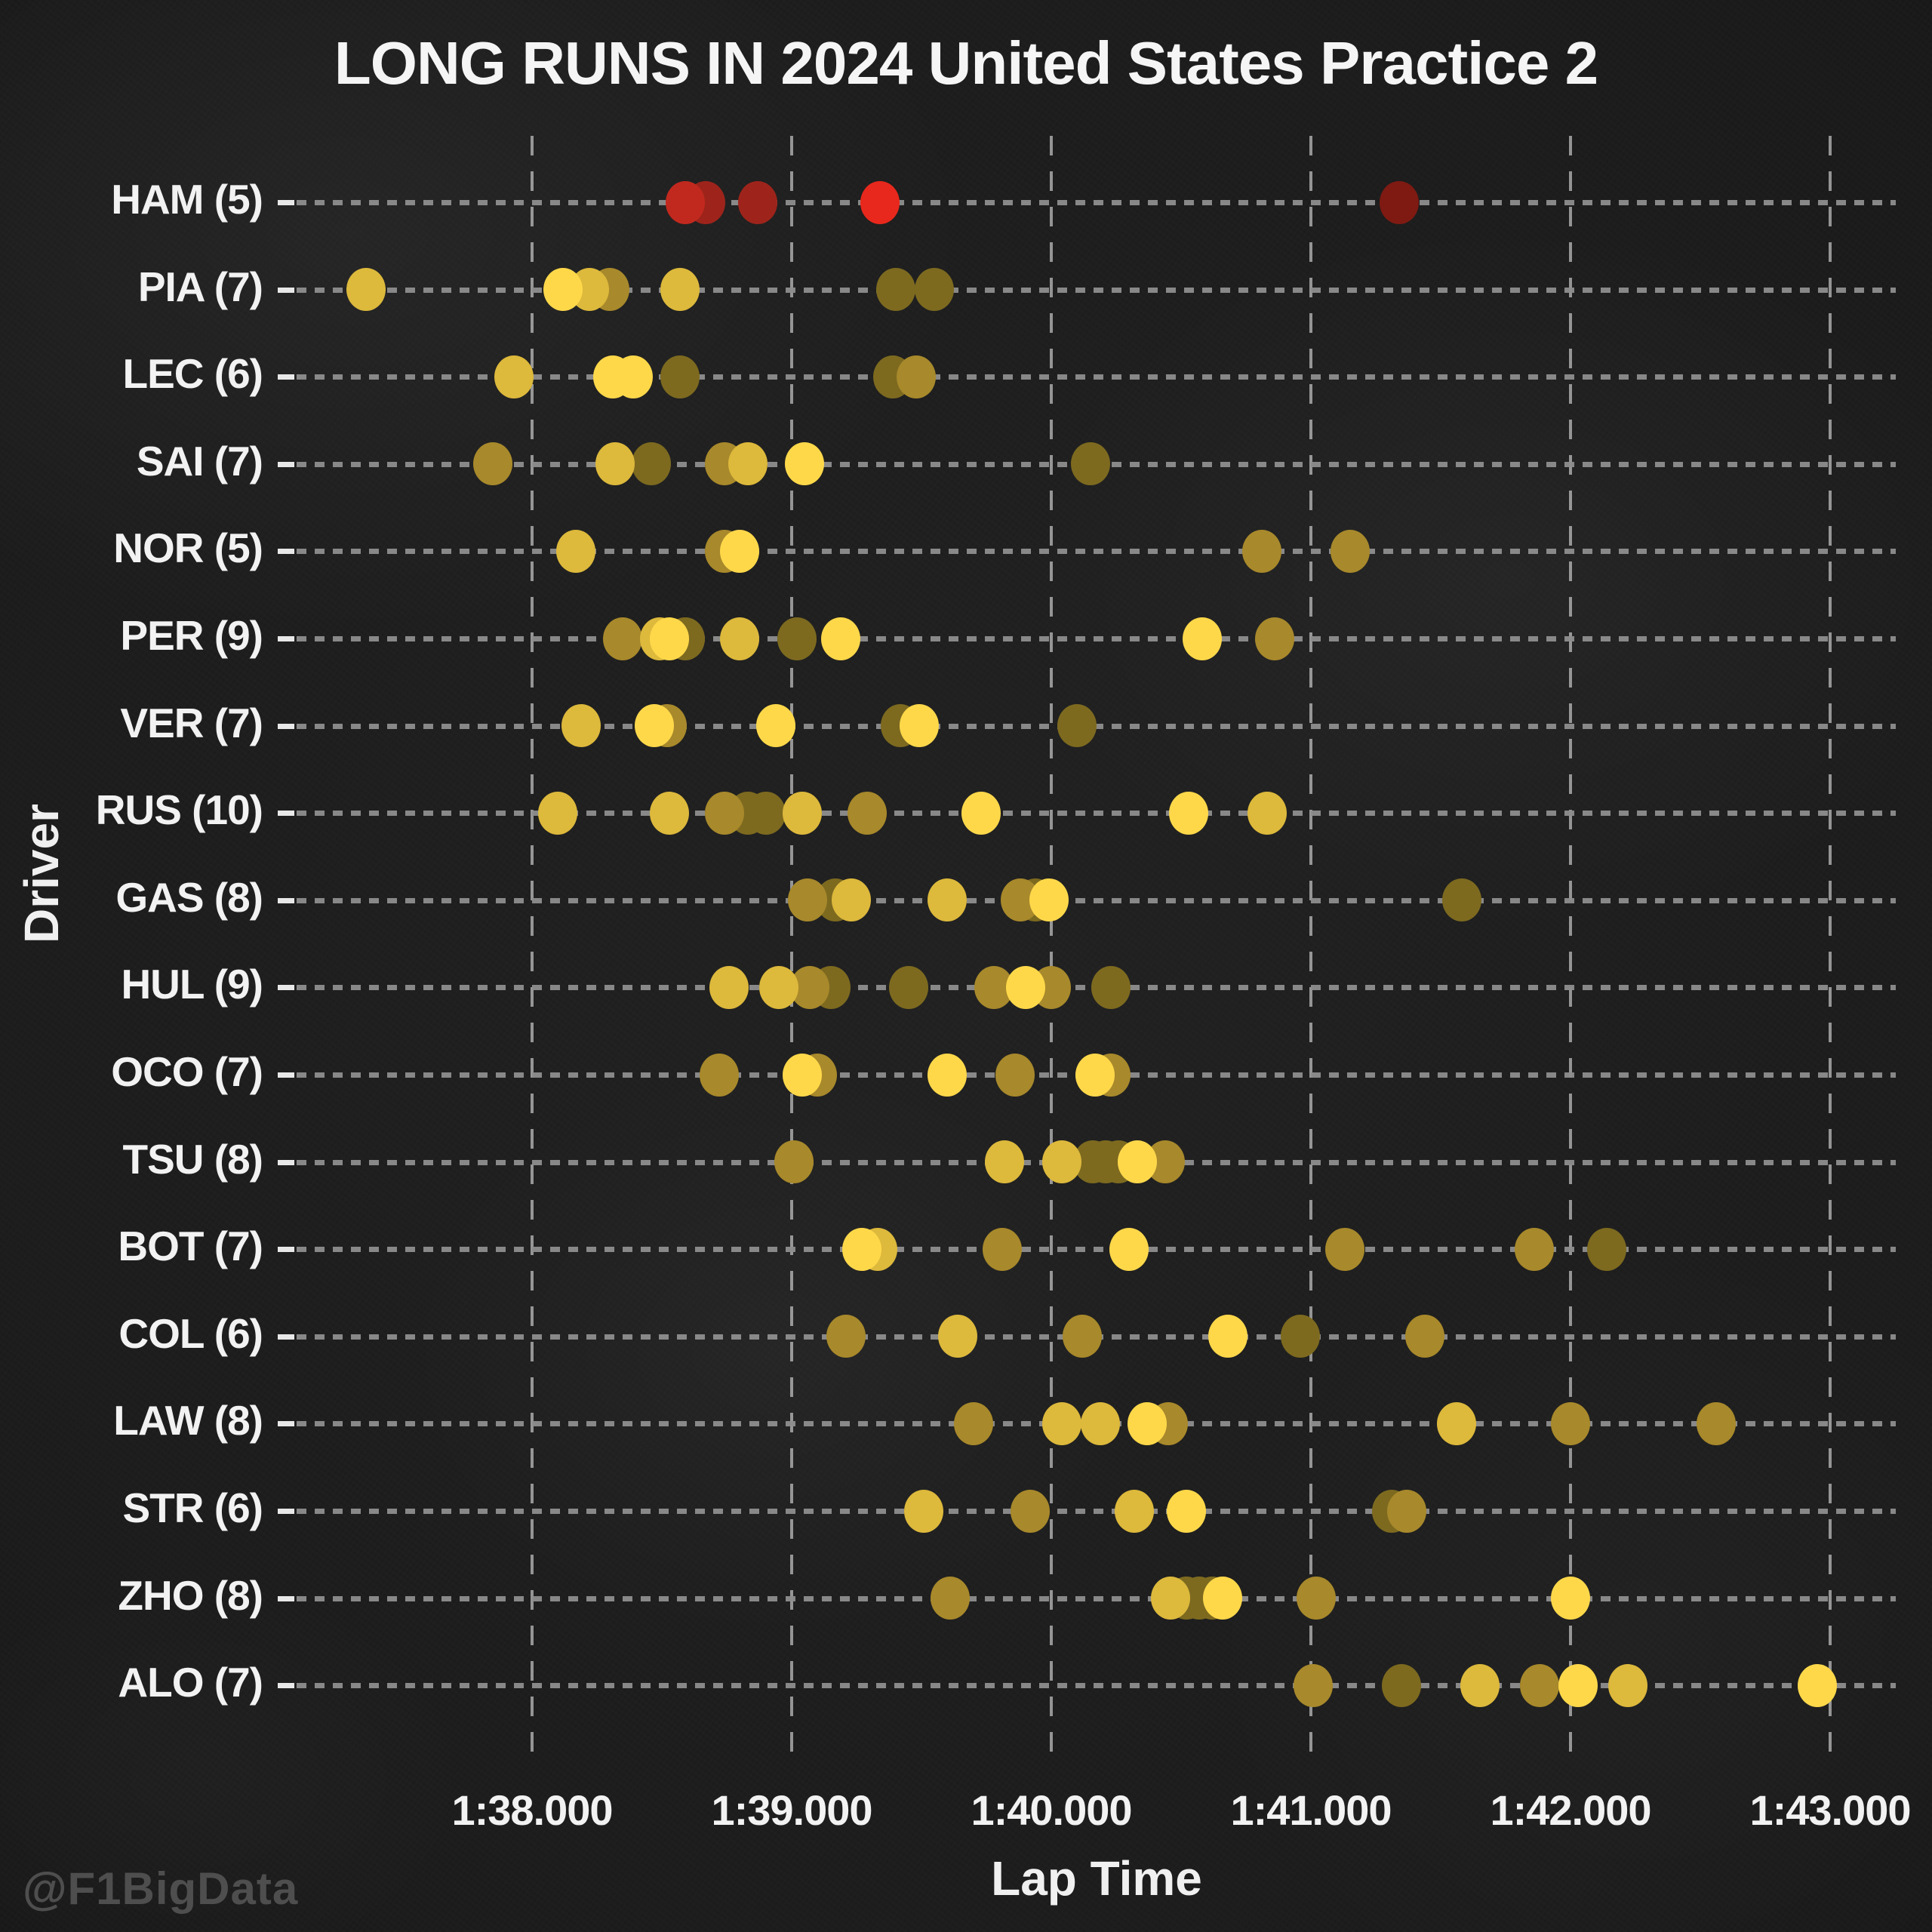 The width and height of the screenshot is (1932, 1932). Describe the element at coordinates (192, 984) in the screenshot. I see `driver-label: HUL (9)` at that location.